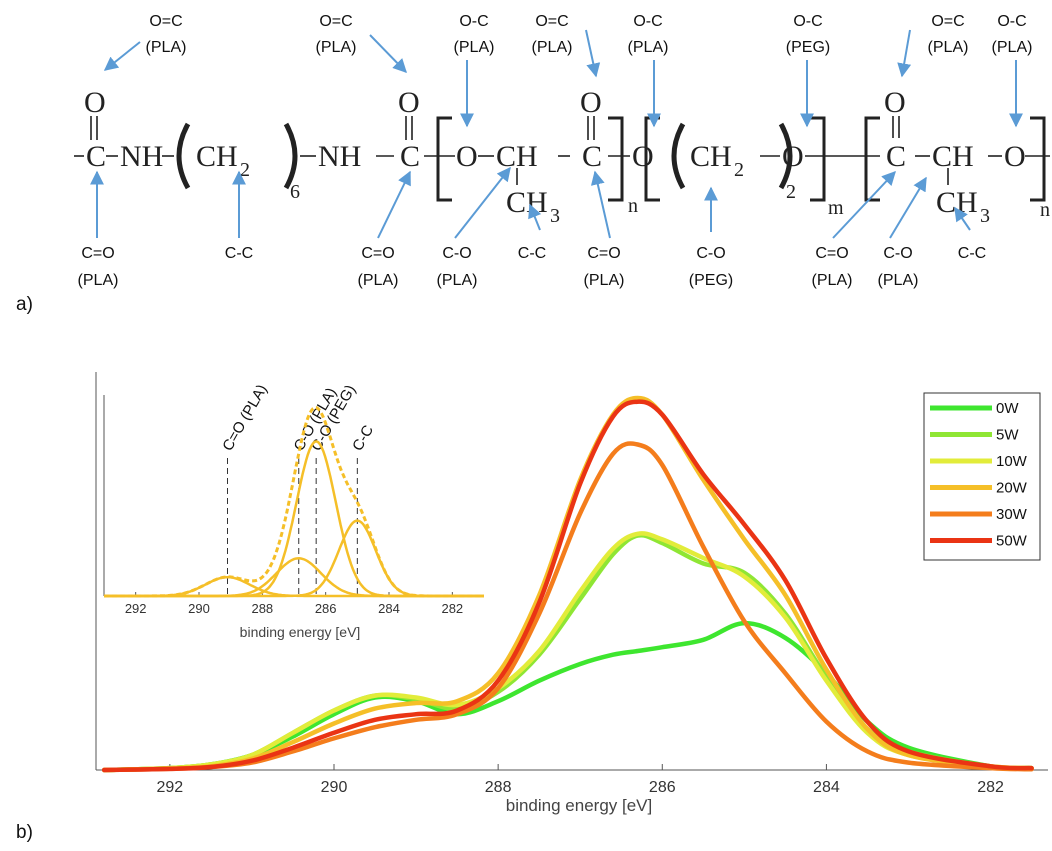  Describe the element at coordinates (1012, 541) in the screenshot. I see `legend-label: 50W` at that location.